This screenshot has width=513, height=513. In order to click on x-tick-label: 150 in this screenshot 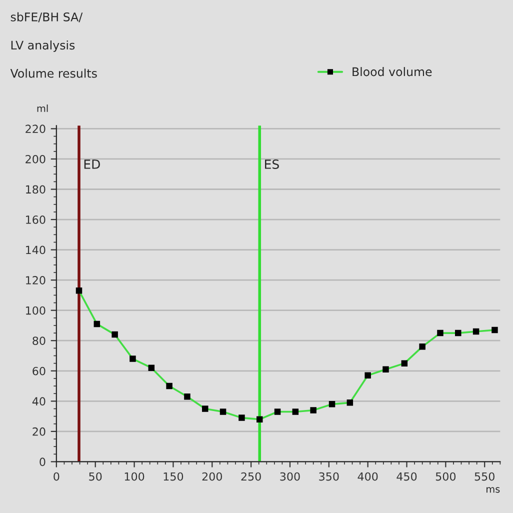, I will do `click(174, 476)`.